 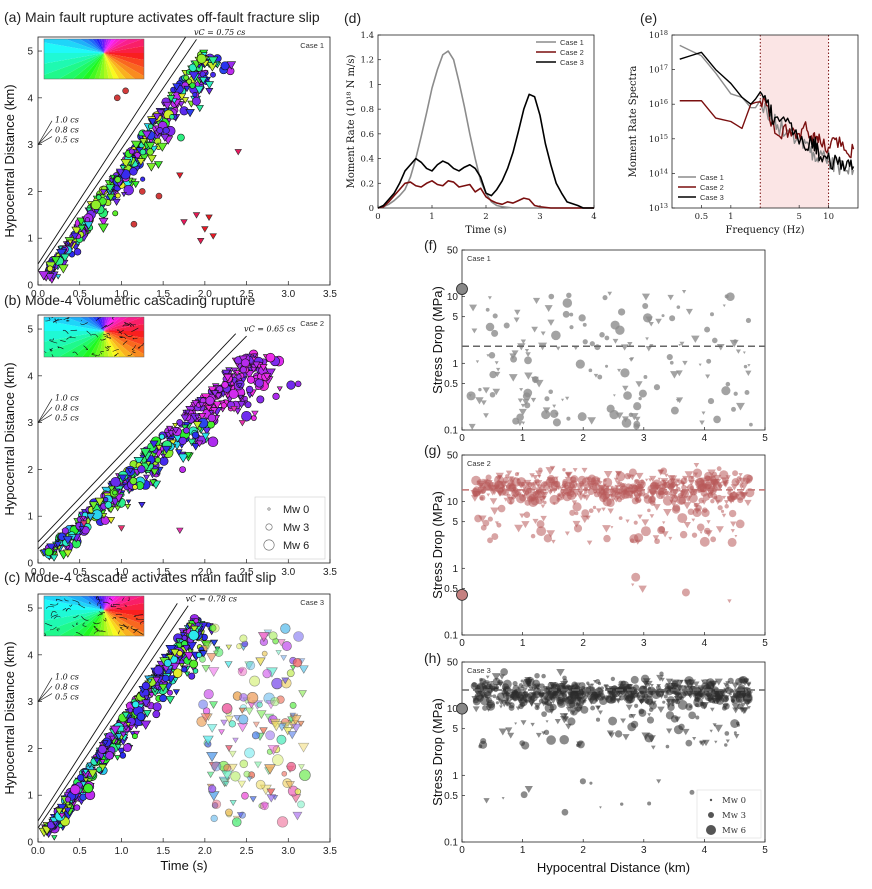 What do you see at coordinates (130, 300) in the screenshot?
I see `panel-title: (b) Mode-4 volumetric cascading rupture` at bounding box center [130, 300].